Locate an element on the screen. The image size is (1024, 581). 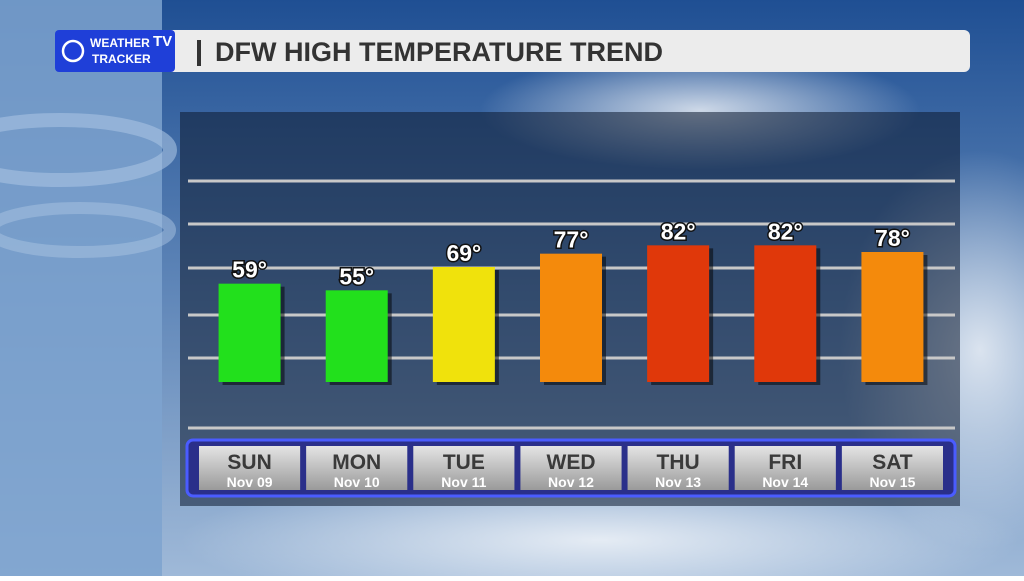
x-tick-label: THU is located at coordinates (678, 462).